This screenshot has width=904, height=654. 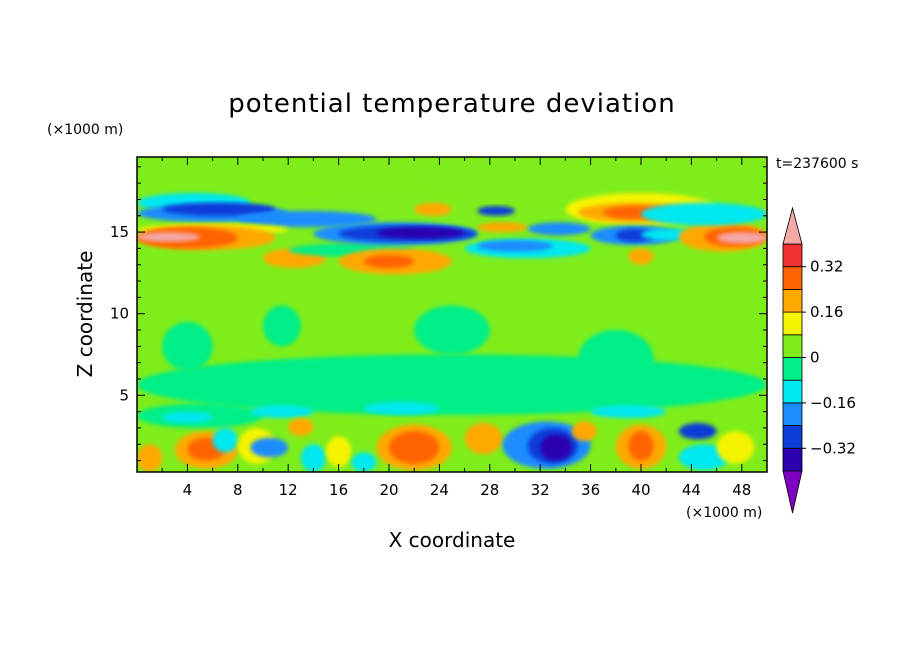 I want to click on colorbar: 0.32 0.16 0 −0.16 −0.32, so click(x=819, y=360).